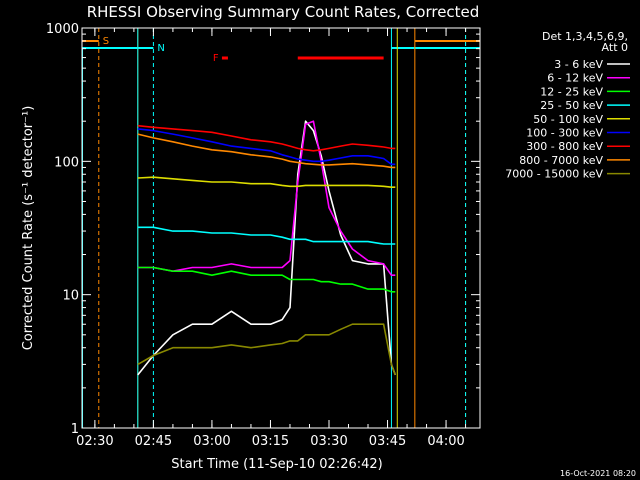 The image size is (640, 480). I want to click on series-line-50-100-kev, so click(266, 182).